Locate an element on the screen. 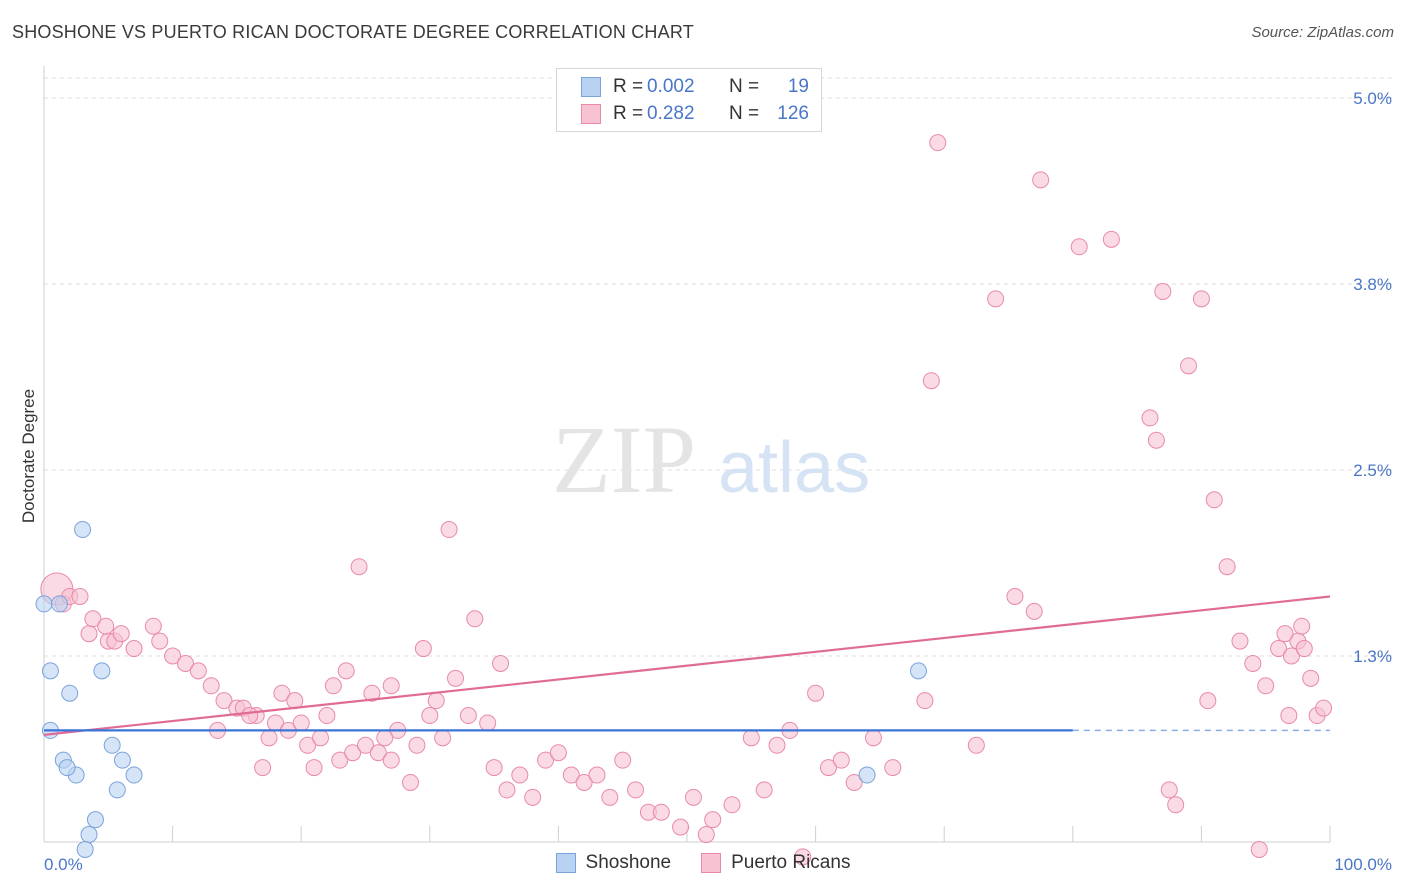 This screenshot has width=1406, height=892. legend-item-puerto-ricans: Puerto Ricans is located at coordinates (775, 863).